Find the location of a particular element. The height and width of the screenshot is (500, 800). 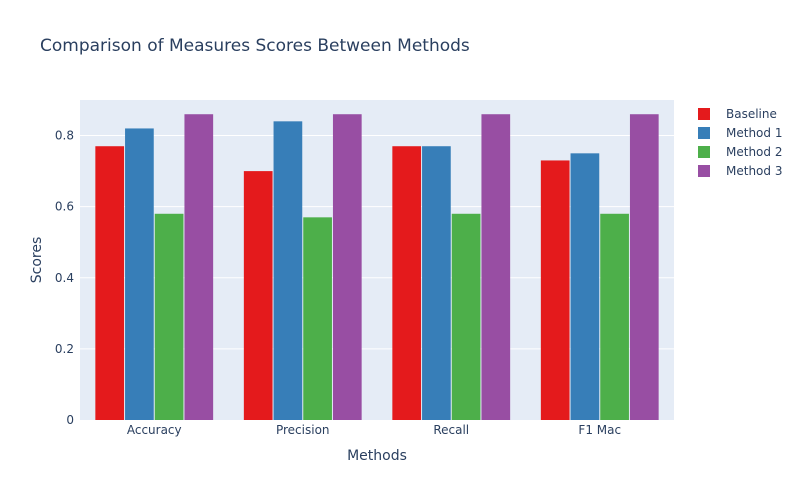

legend-label: Method 2 is located at coordinates (754, 152).